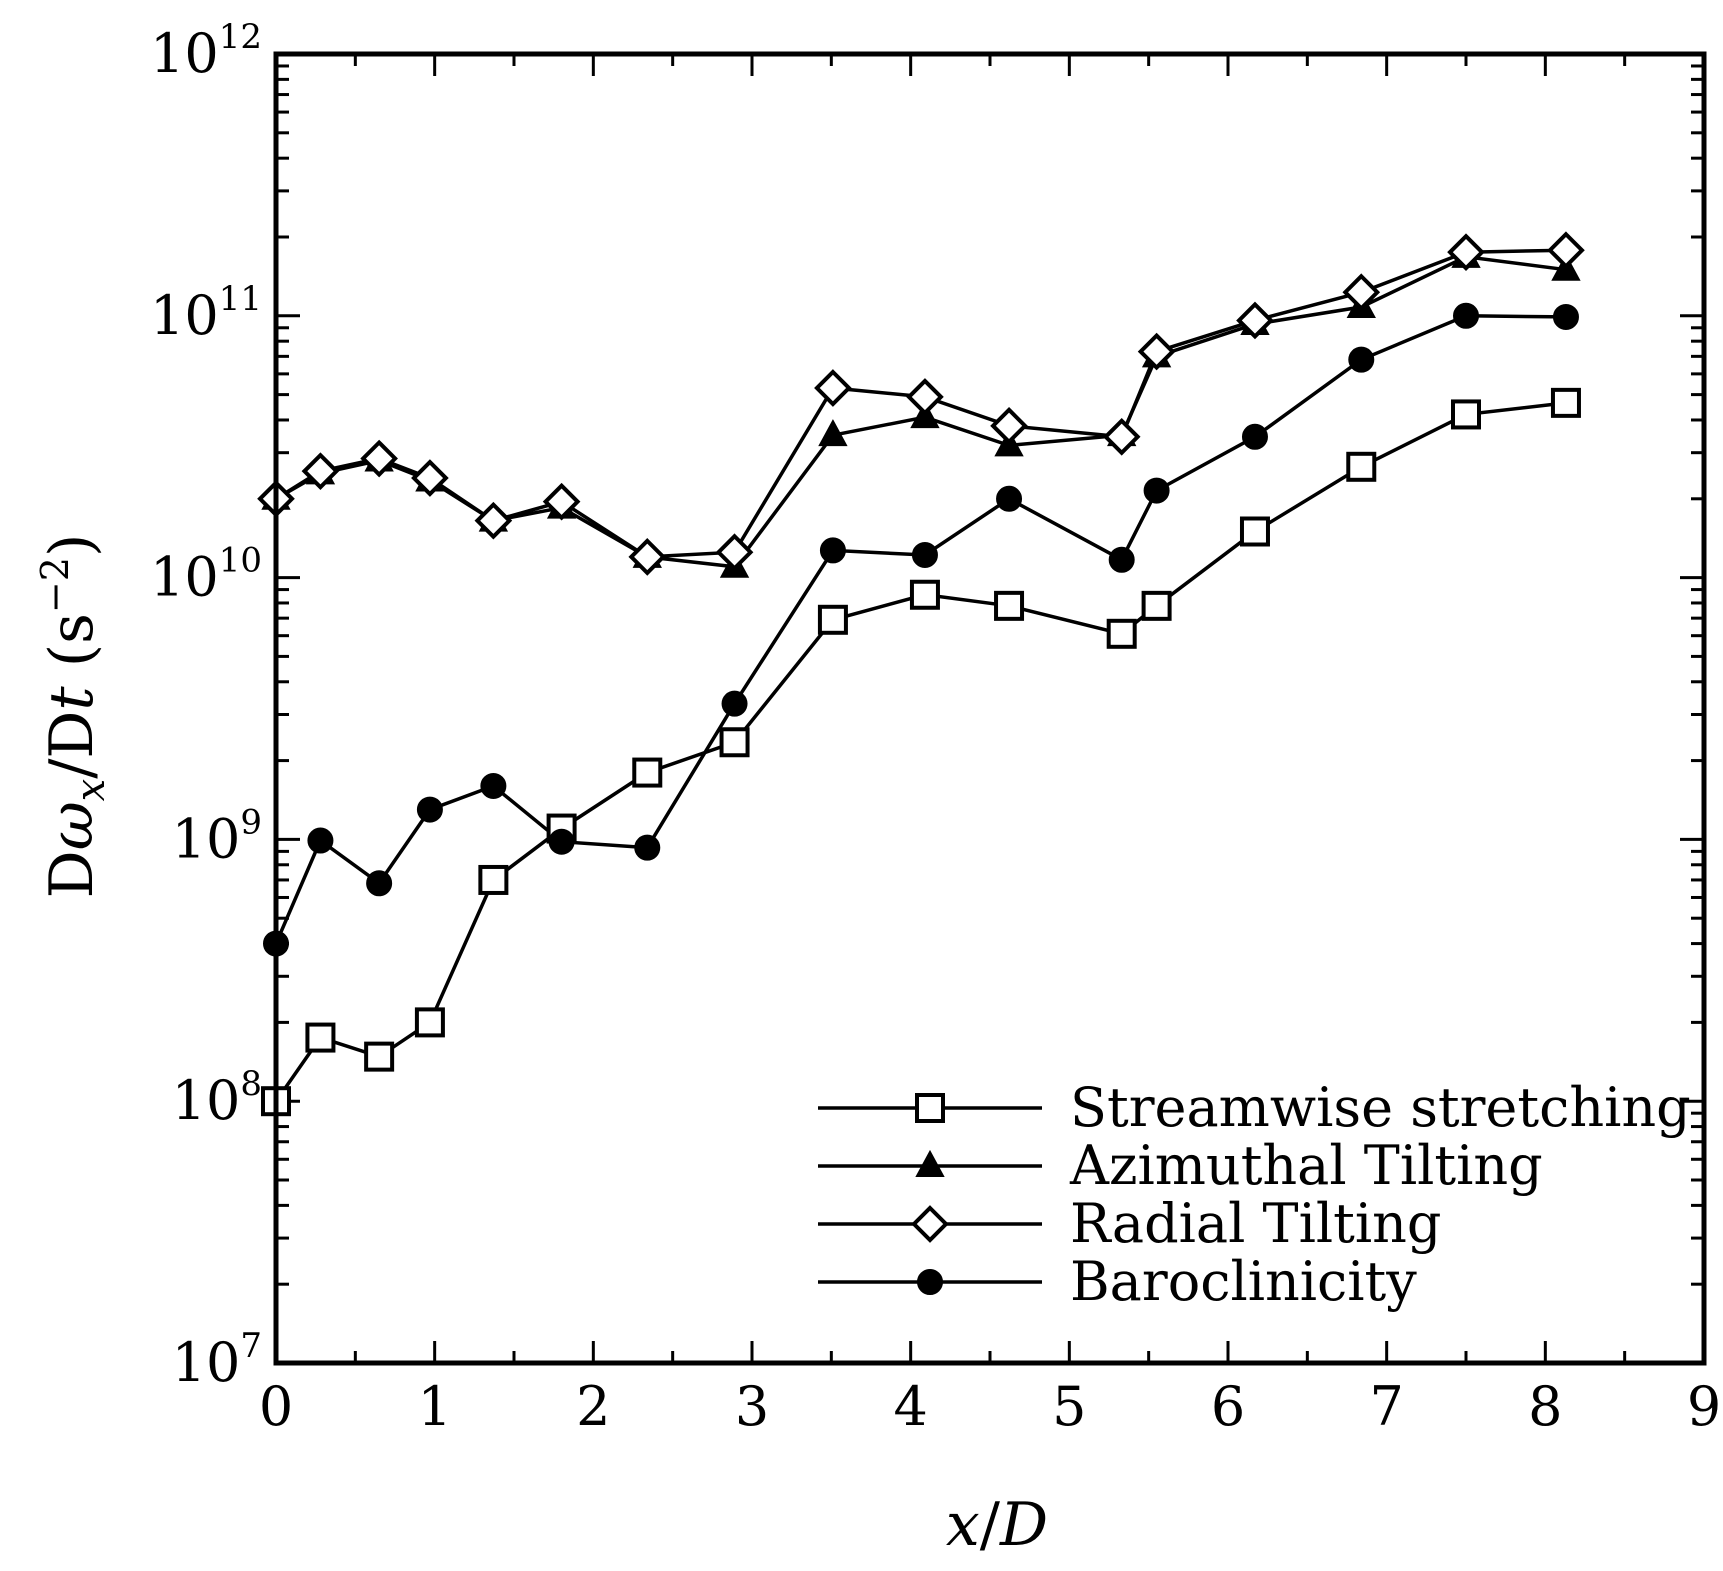 This screenshot has width=1723, height=1571. I want to click on x-tick-label: 1, so click(434, 1406).